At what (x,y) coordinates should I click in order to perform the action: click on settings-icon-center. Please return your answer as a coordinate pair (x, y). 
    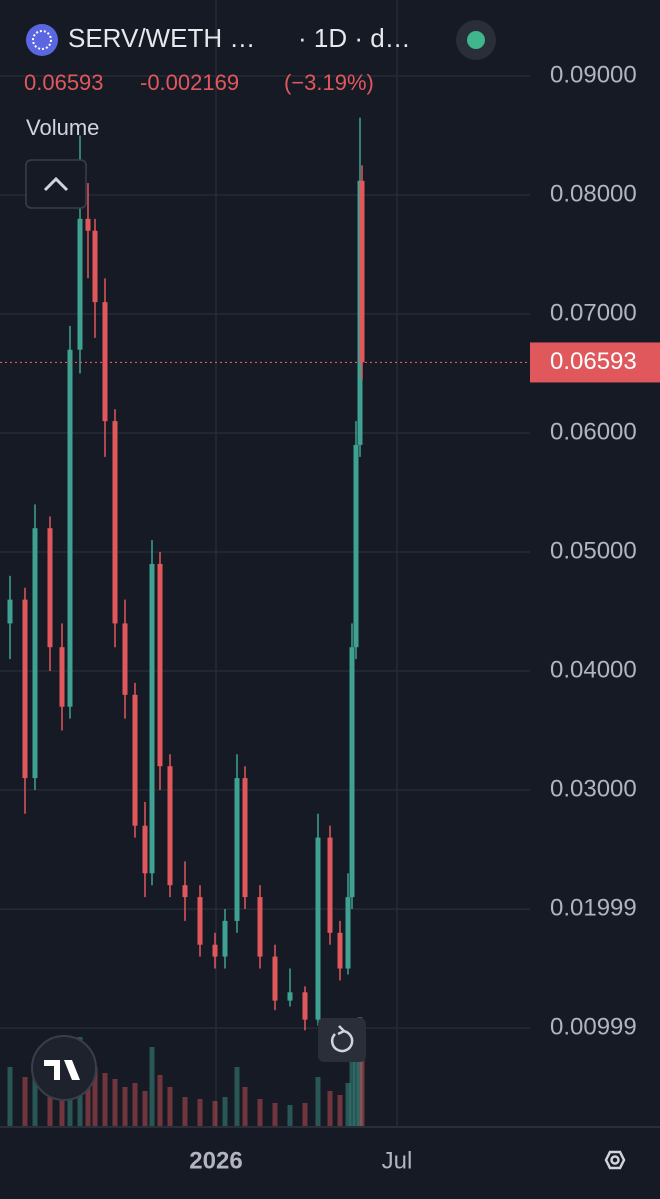
    Looking at the image, I should click on (615, 1160).